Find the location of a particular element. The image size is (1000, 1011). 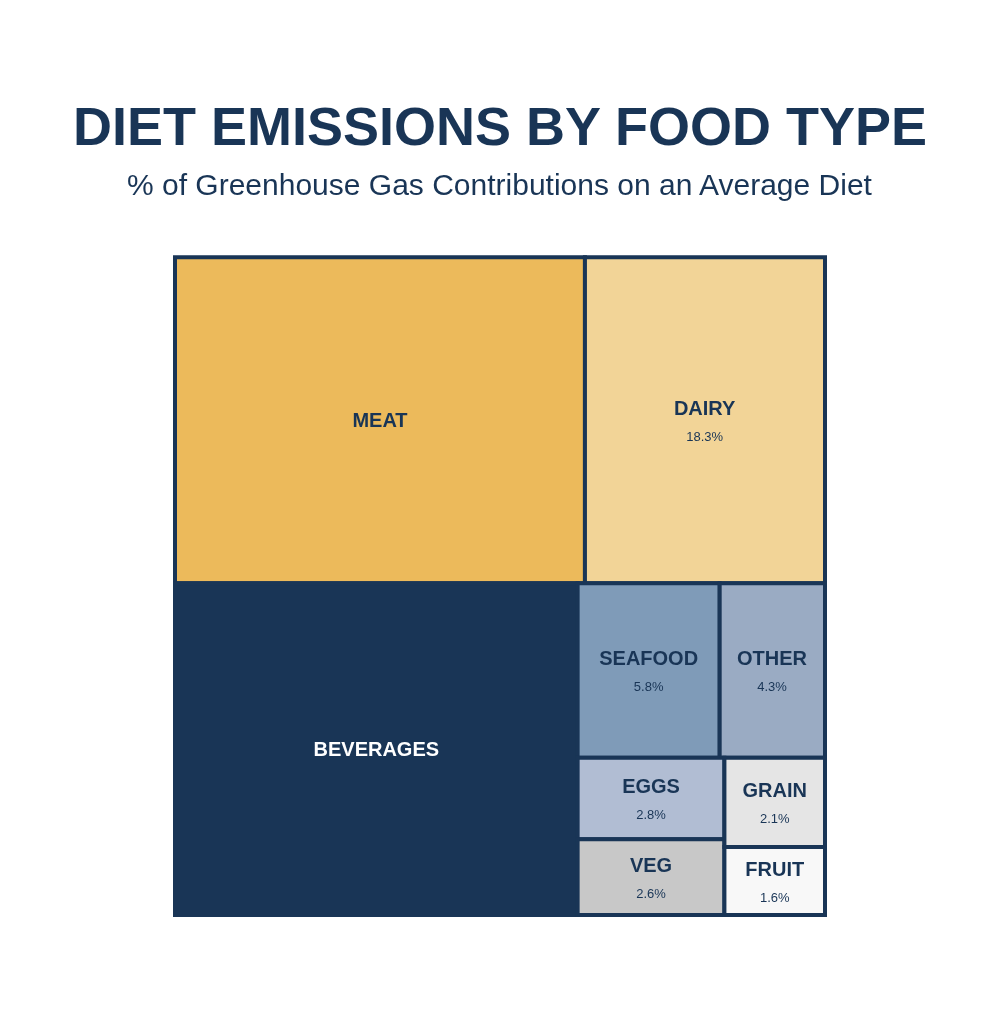

category-label: FRUIT is located at coordinates (775, 868).